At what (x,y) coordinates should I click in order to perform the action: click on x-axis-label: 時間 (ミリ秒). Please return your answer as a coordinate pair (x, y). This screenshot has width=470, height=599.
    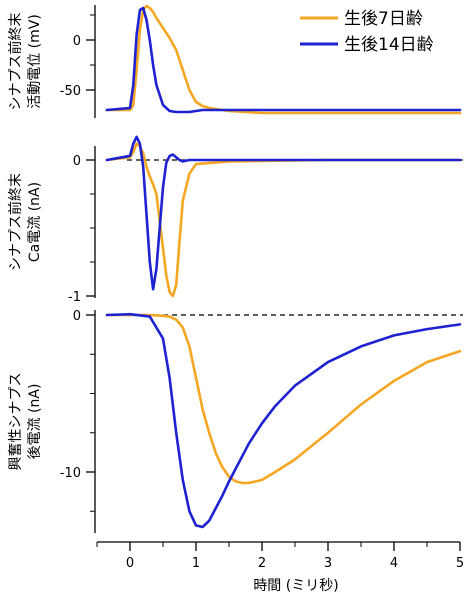
    Looking at the image, I should click on (295, 586).